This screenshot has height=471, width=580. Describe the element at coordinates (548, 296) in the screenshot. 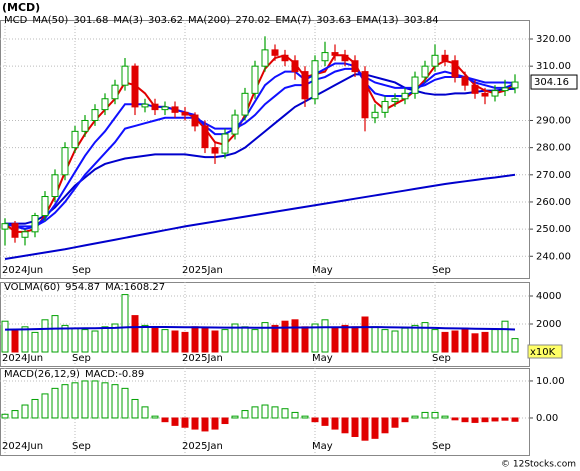

I see `y-tick-label: 4000` at that location.